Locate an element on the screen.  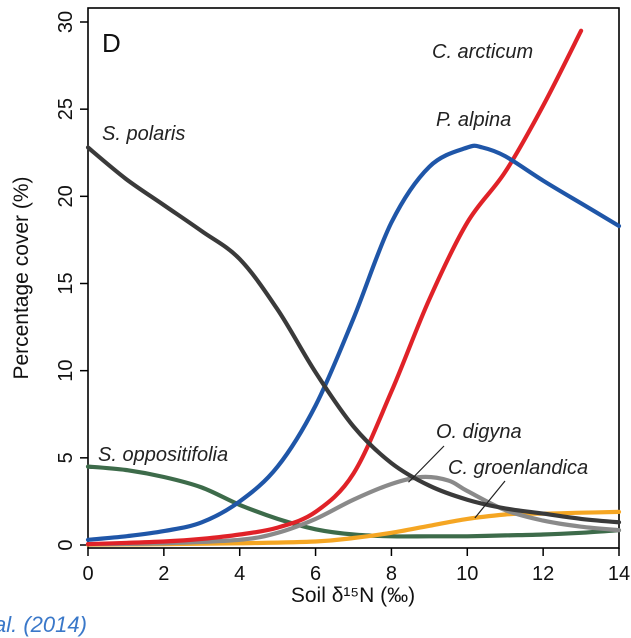
x-tick-label: 2 is located at coordinates (163, 574).